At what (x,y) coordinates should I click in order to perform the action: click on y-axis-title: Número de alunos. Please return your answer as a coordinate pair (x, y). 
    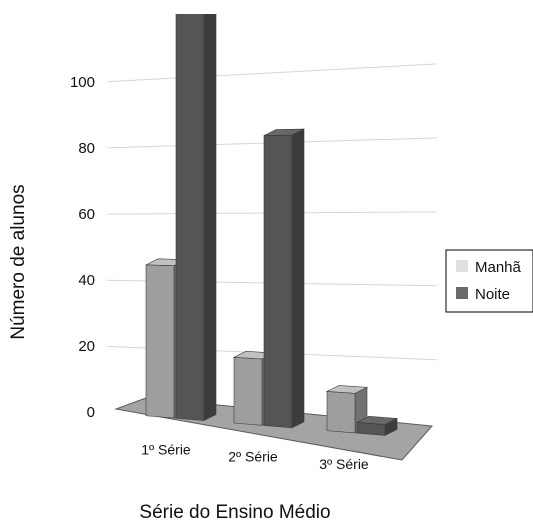
    Looking at the image, I should click on (18, 261).